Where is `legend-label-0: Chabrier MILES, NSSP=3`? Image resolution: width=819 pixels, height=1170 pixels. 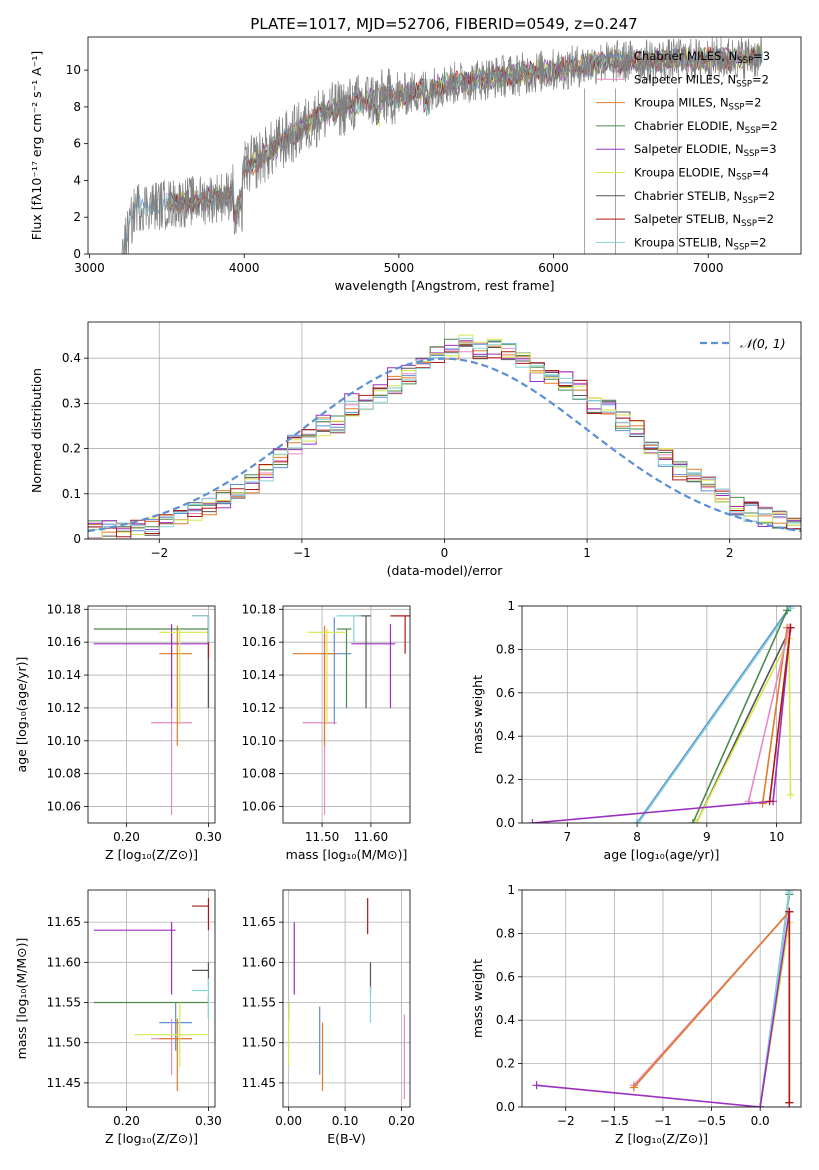
legend-label-0: Chabrier MILES, NSSP=3 is located at coordinates (702, 57).